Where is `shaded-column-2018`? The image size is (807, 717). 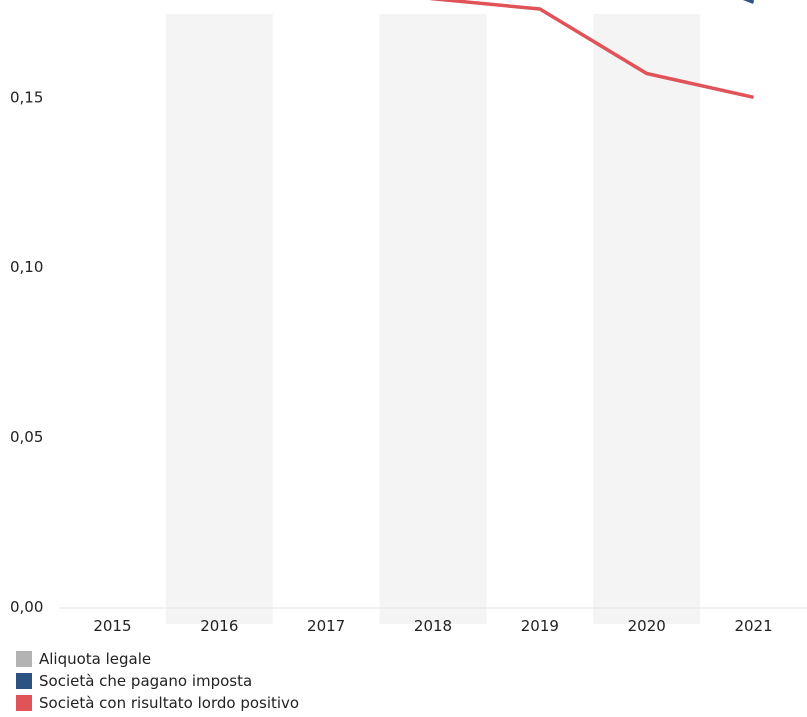 shaded-column-2018 is located at coordinates (433, 319).